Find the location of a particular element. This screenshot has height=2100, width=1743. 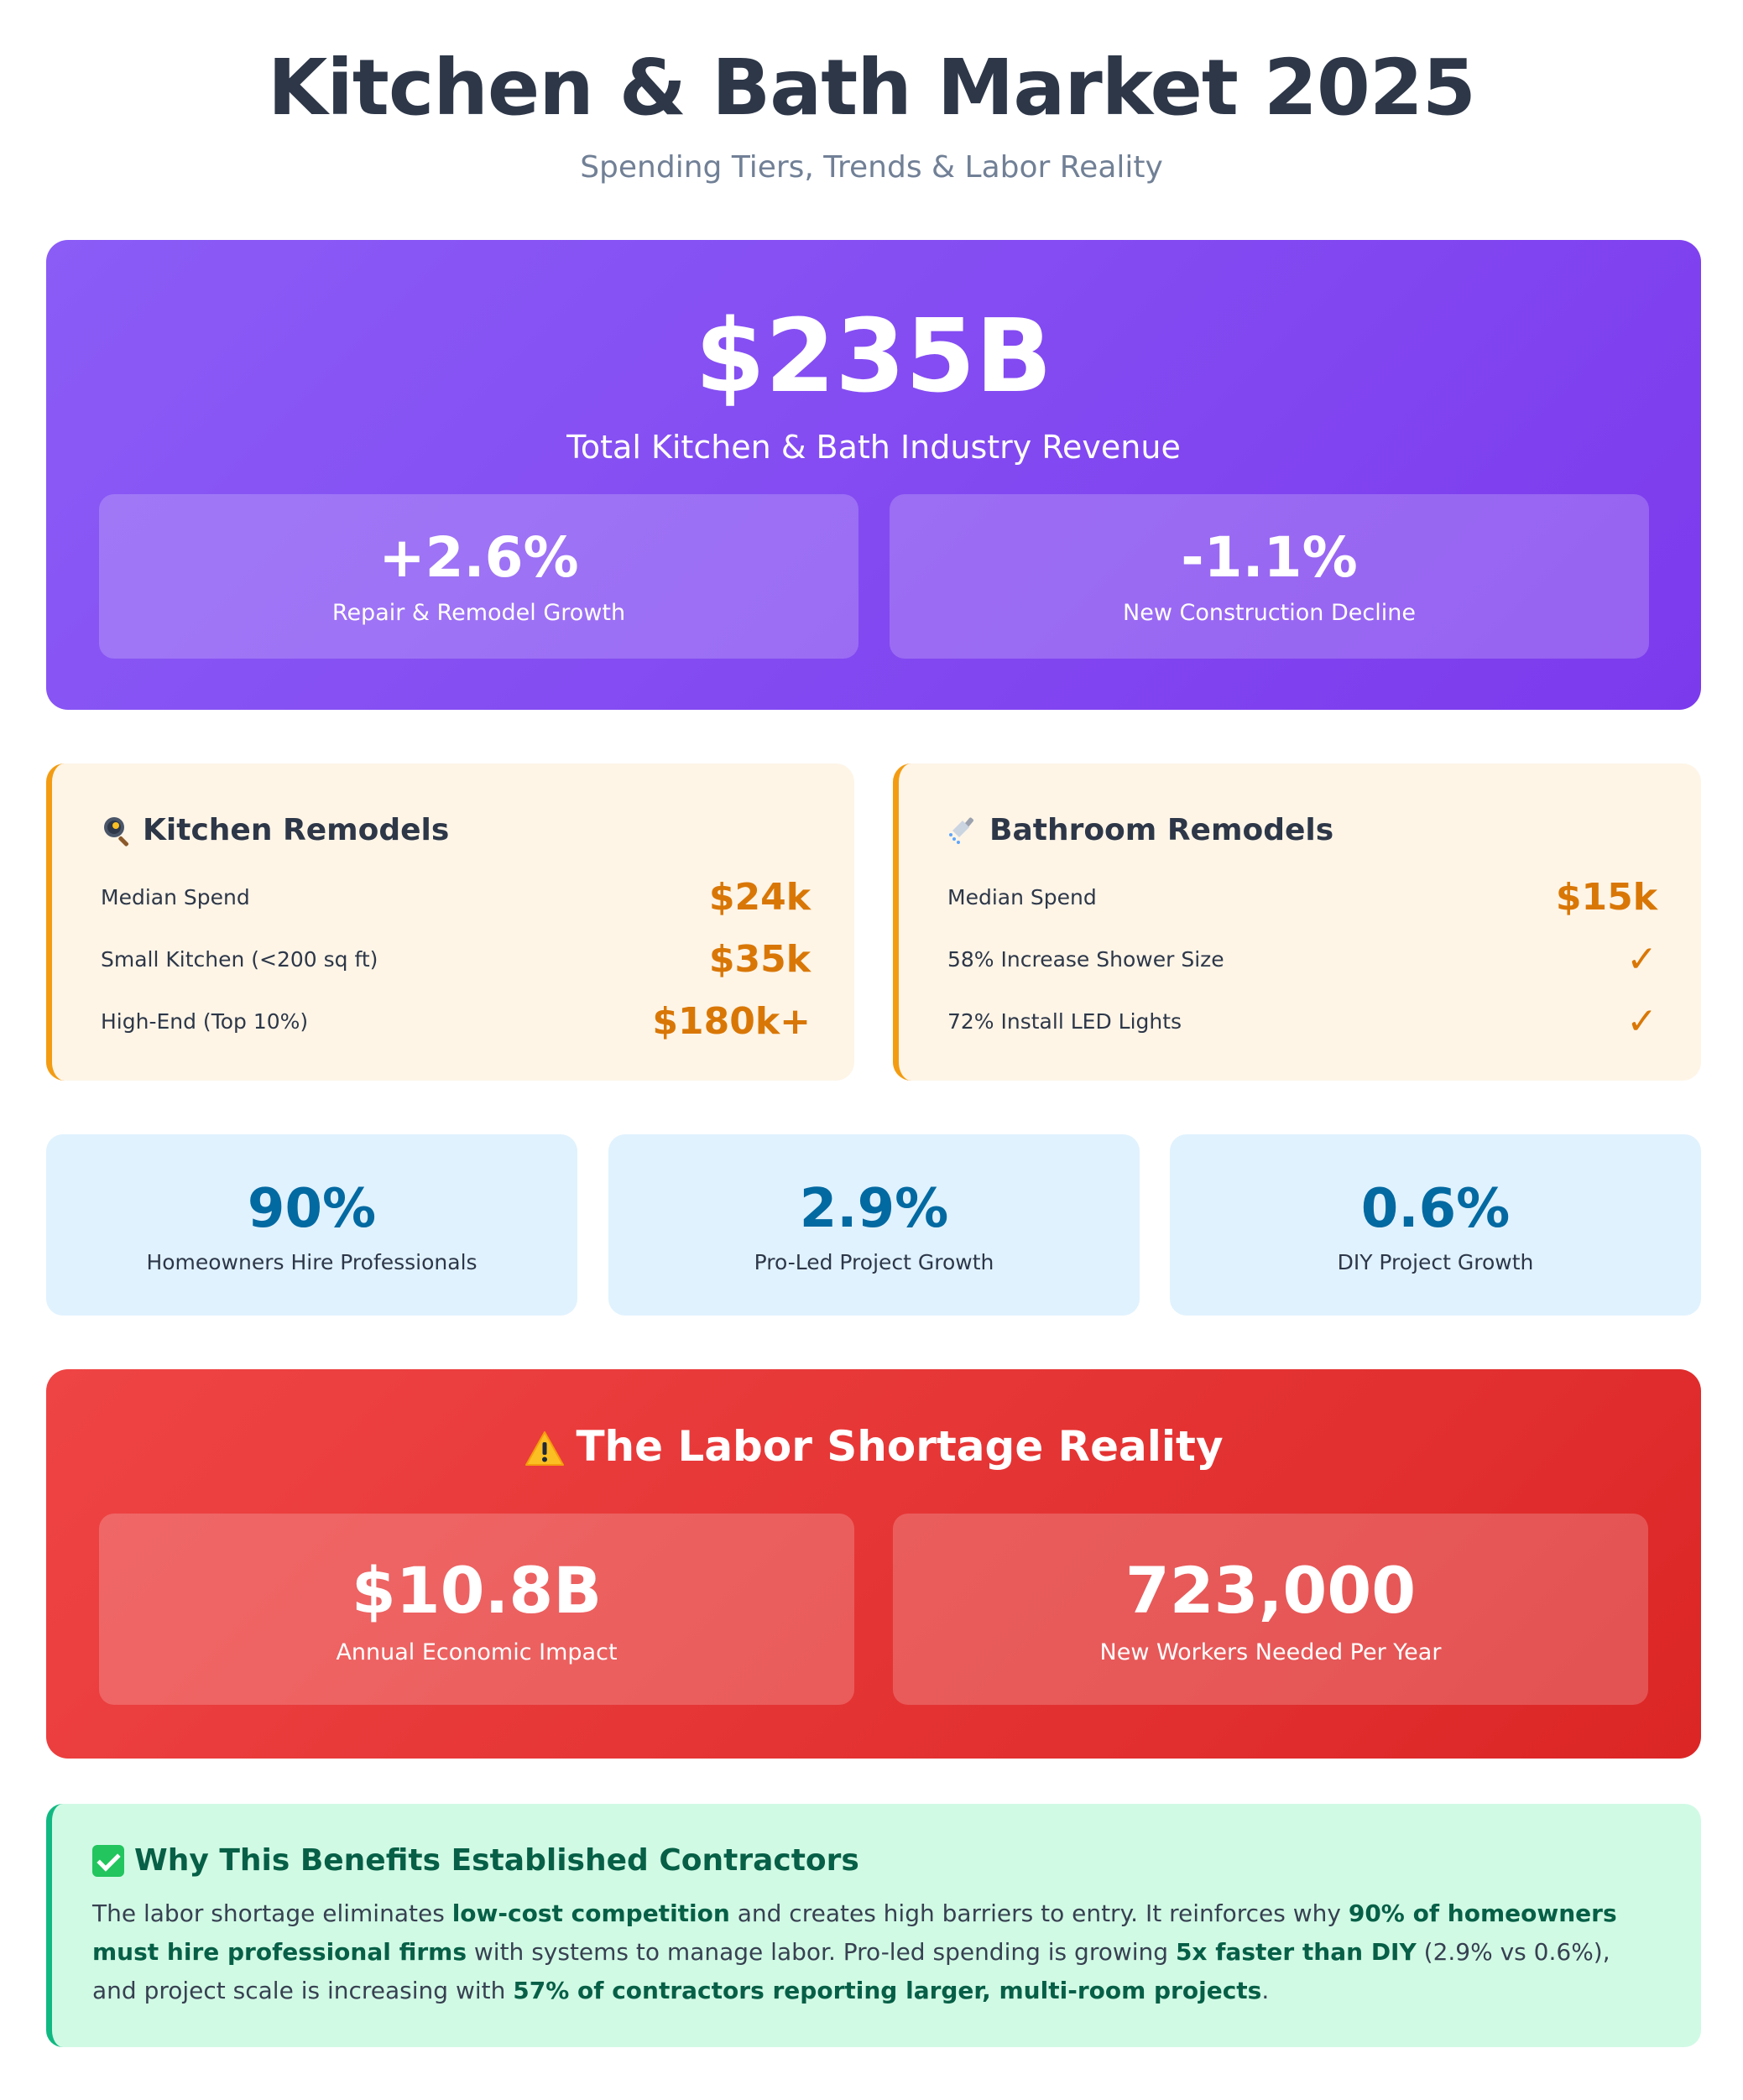

warning-icon is located at coordinates (545, 1446).